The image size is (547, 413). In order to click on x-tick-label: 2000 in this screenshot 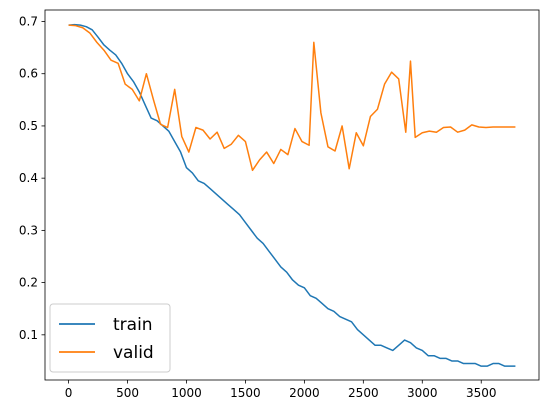, I will do `click(304, 393)`.